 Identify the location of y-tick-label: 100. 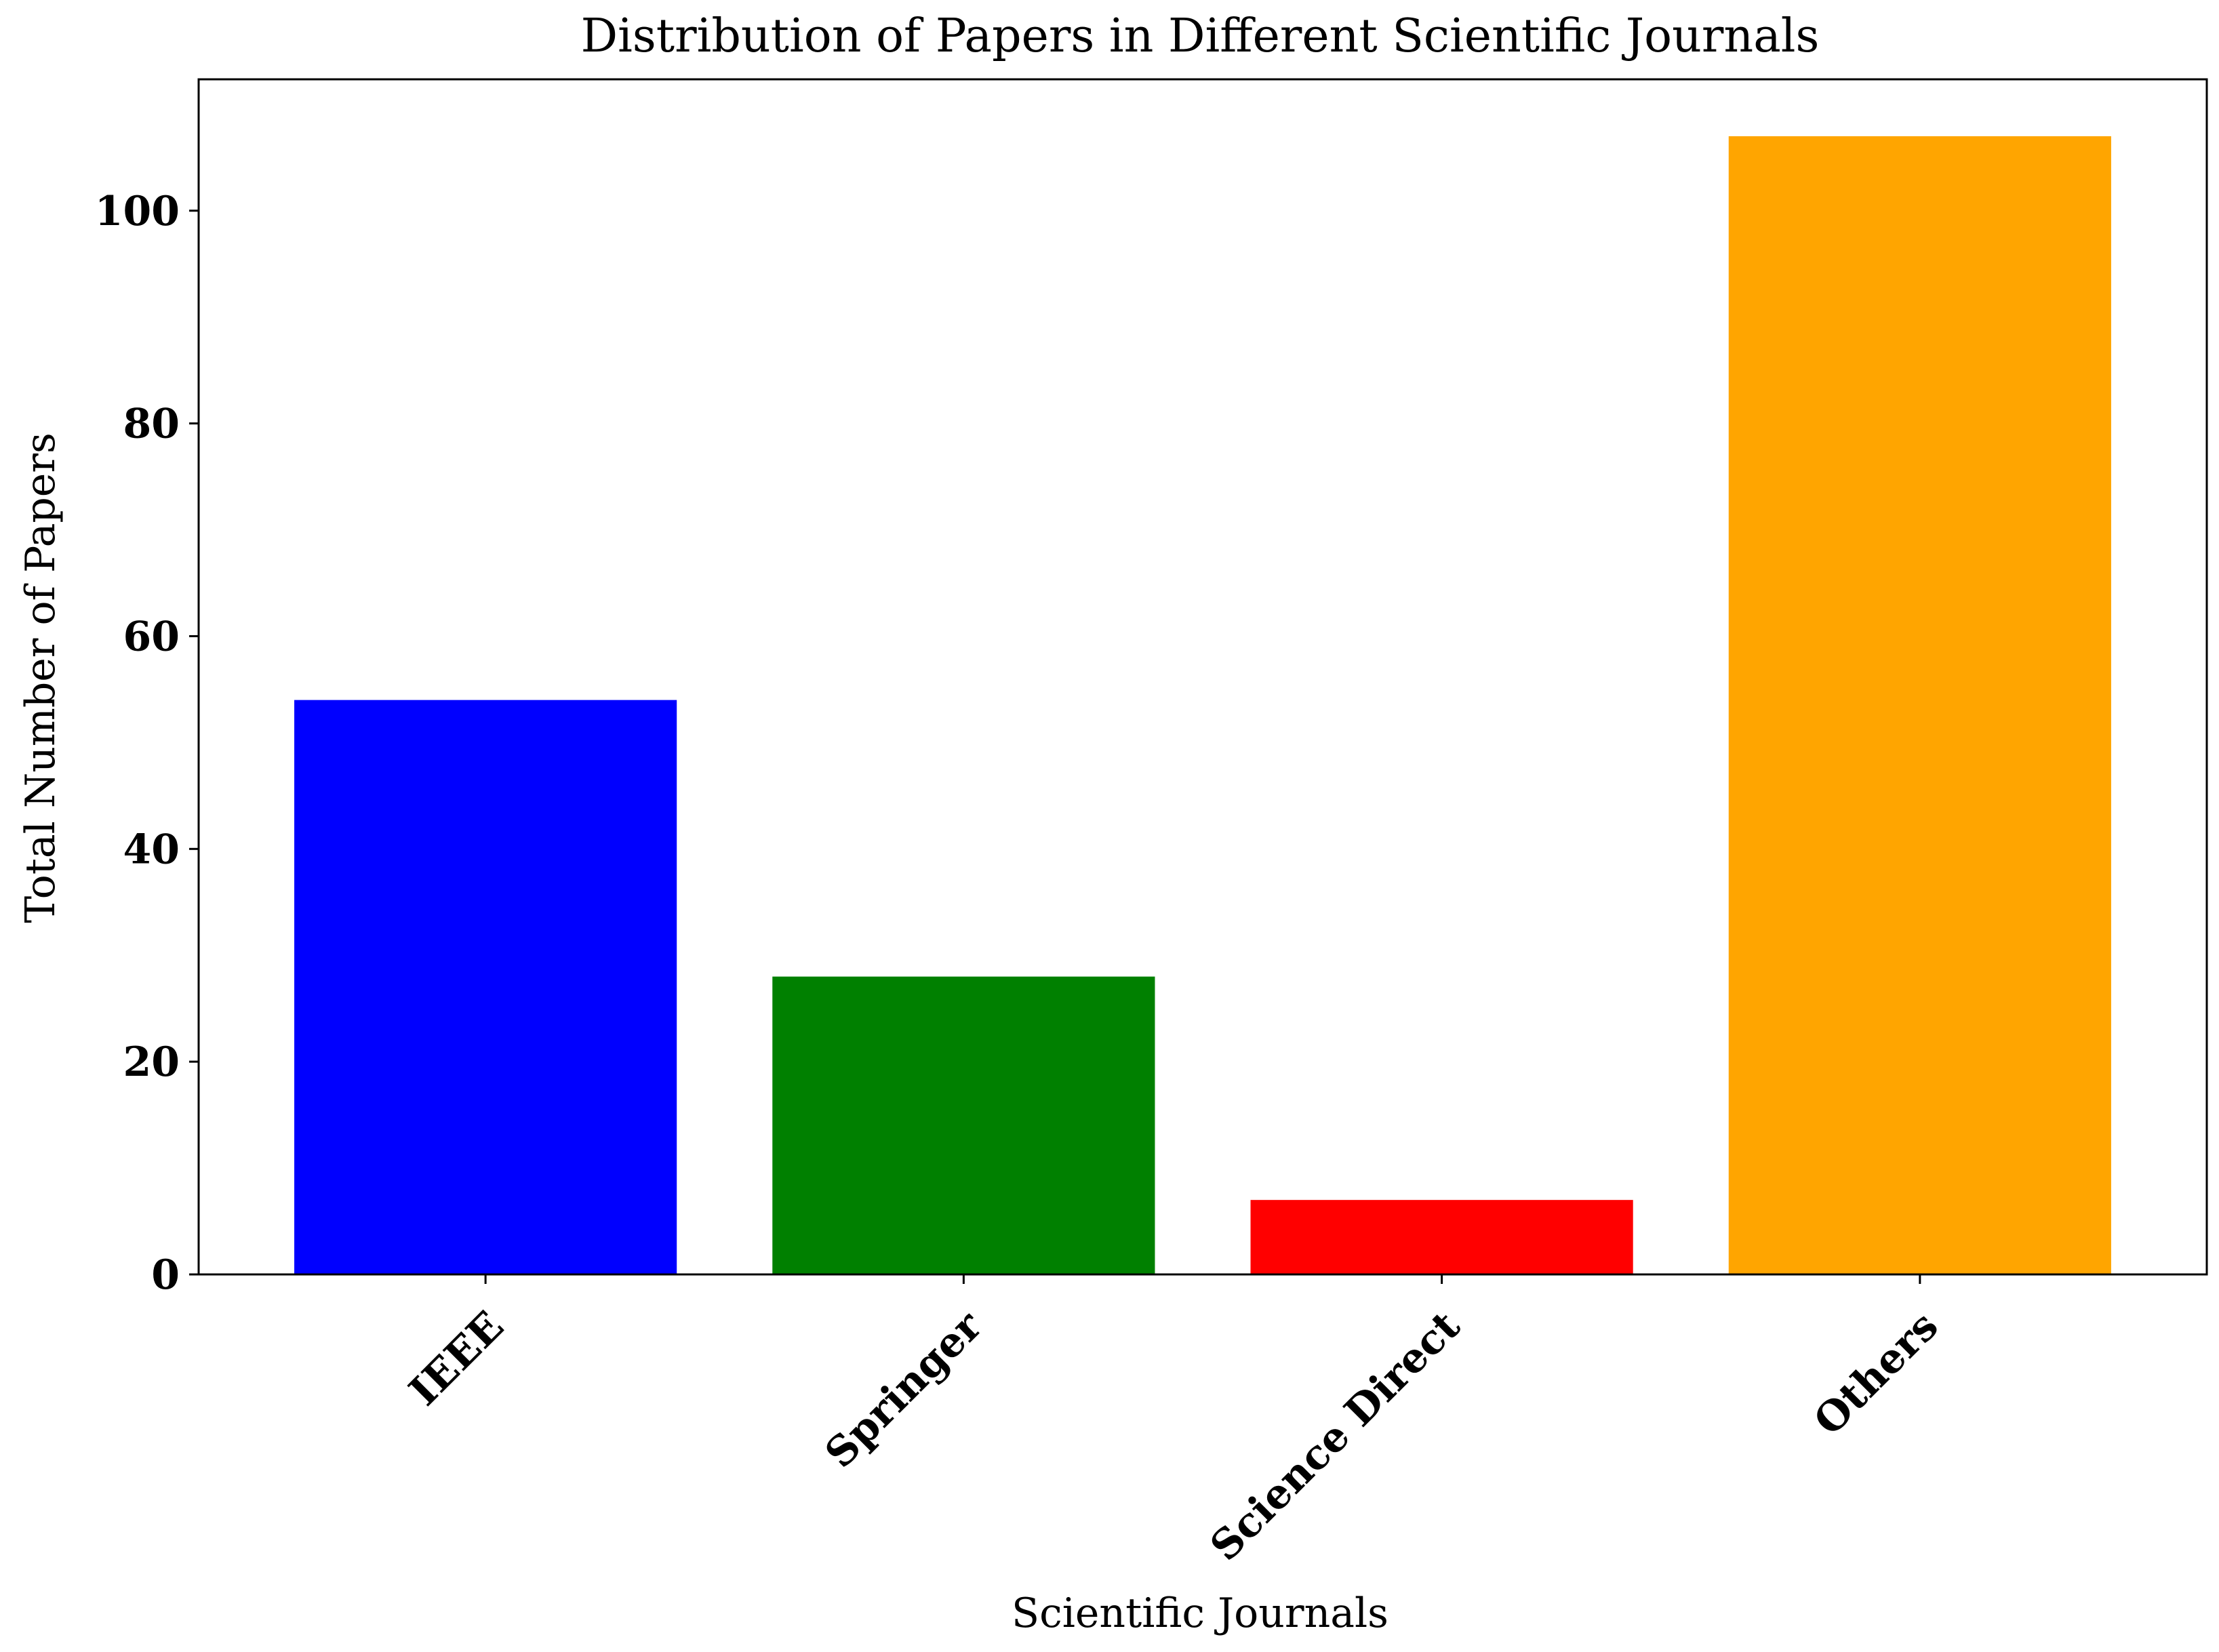
(137, 211).